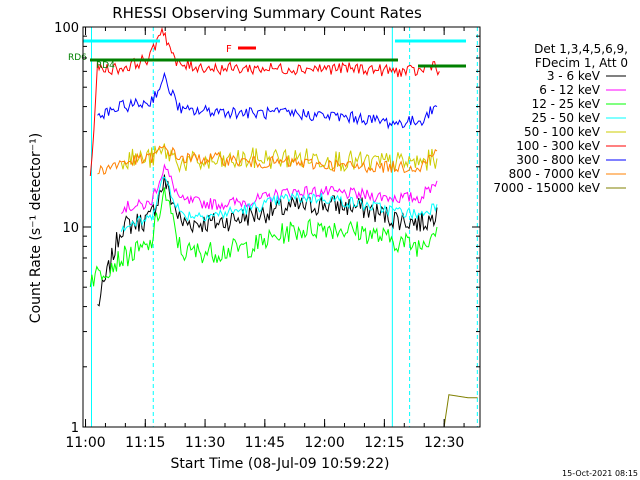 The width and height of the screenshot is (640, 480). I want to click on y-tick-label: 100, so click(66, 28).